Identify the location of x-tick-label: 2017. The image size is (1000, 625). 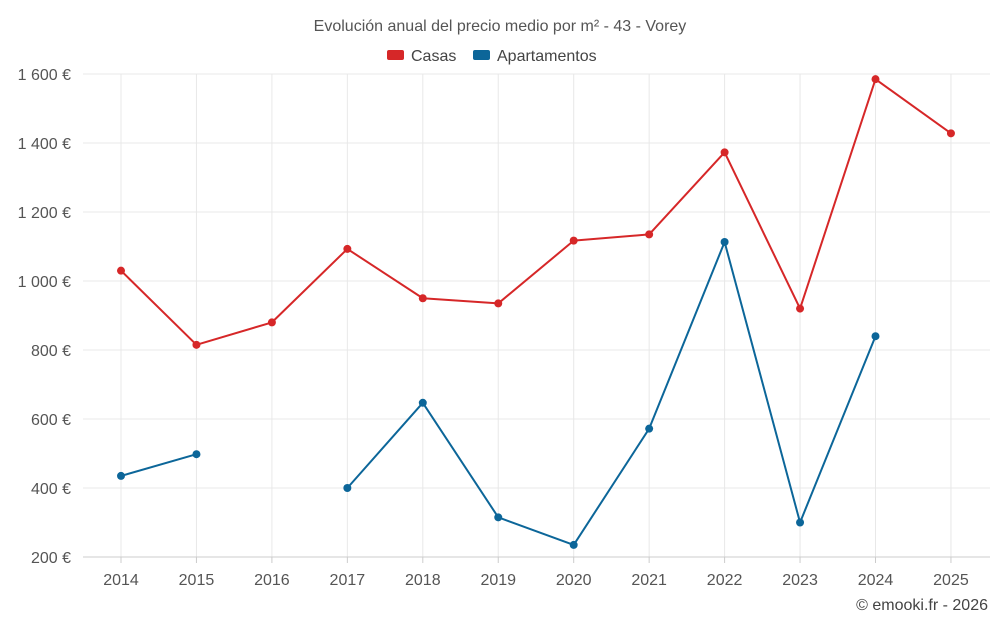
(348, 580).